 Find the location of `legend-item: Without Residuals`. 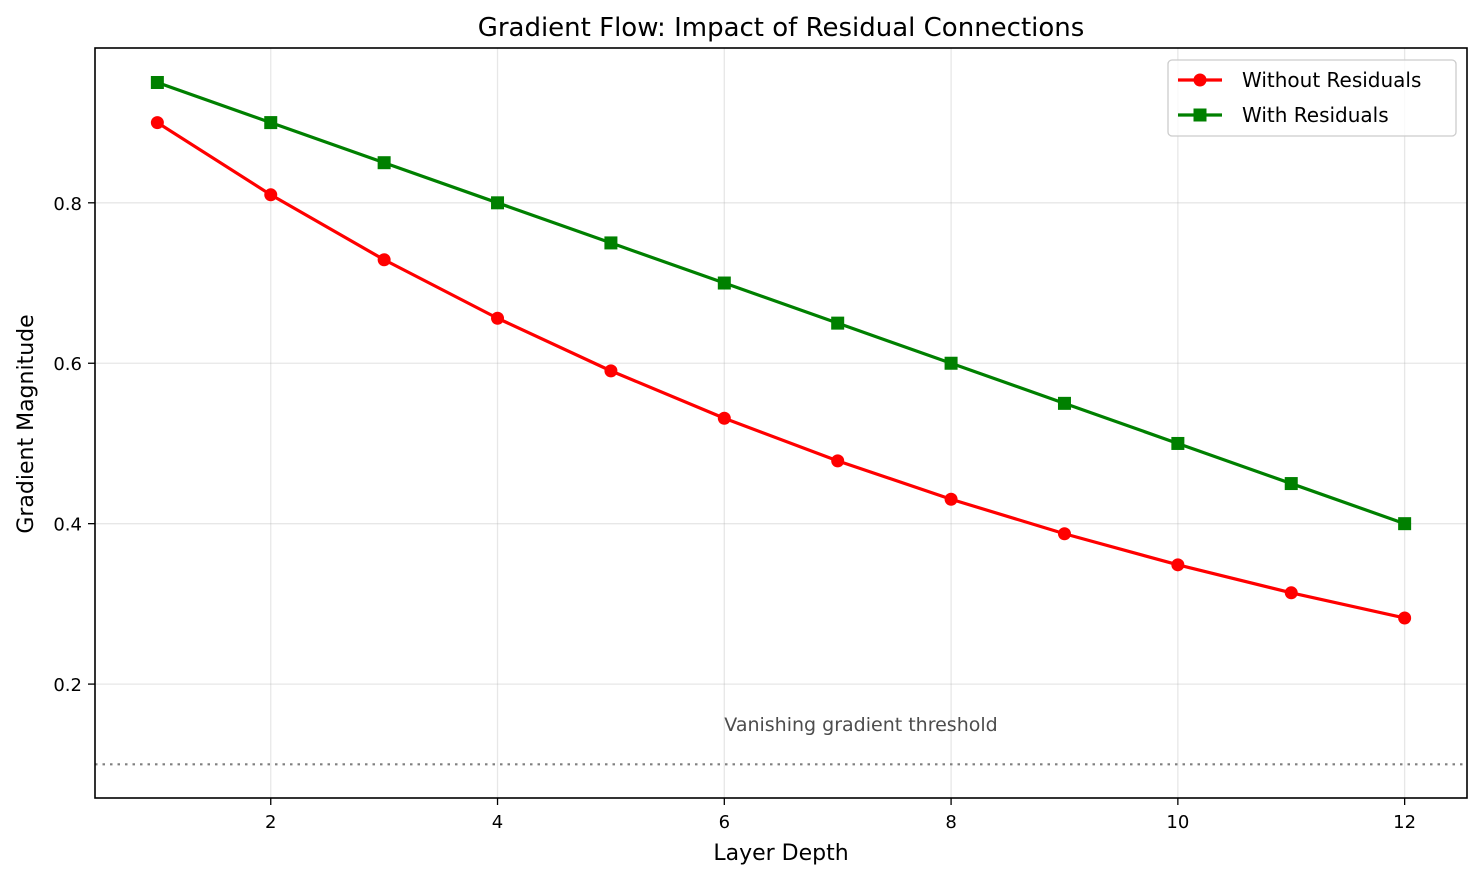

legend-item: Without Residuals is located at coordinates (1299, 80).